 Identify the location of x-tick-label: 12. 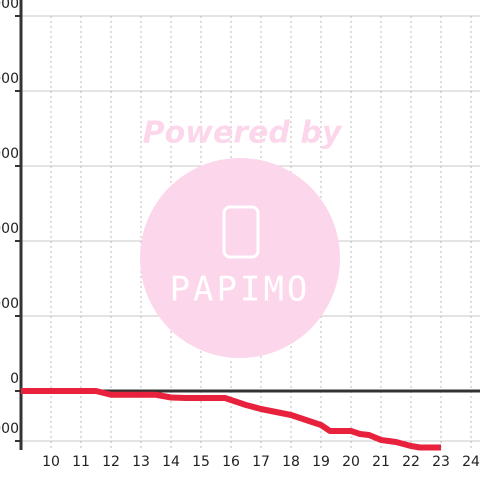
(111, 462).